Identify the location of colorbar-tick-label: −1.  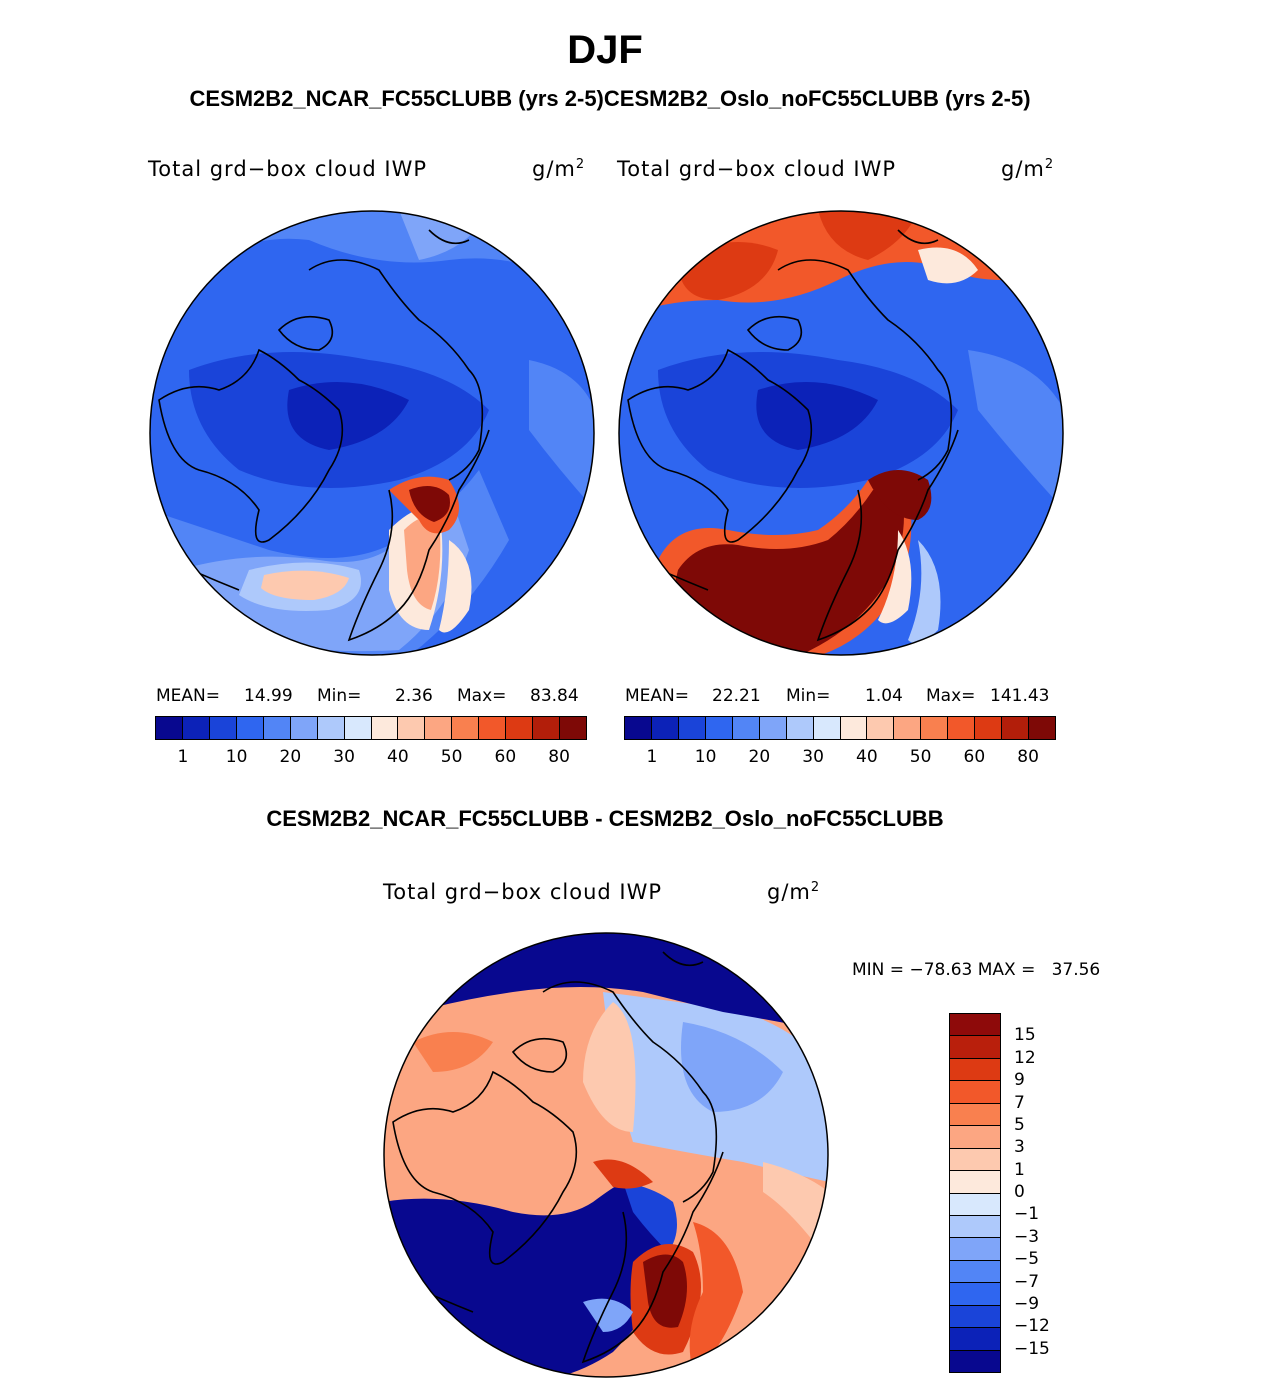
(1027, 1214).